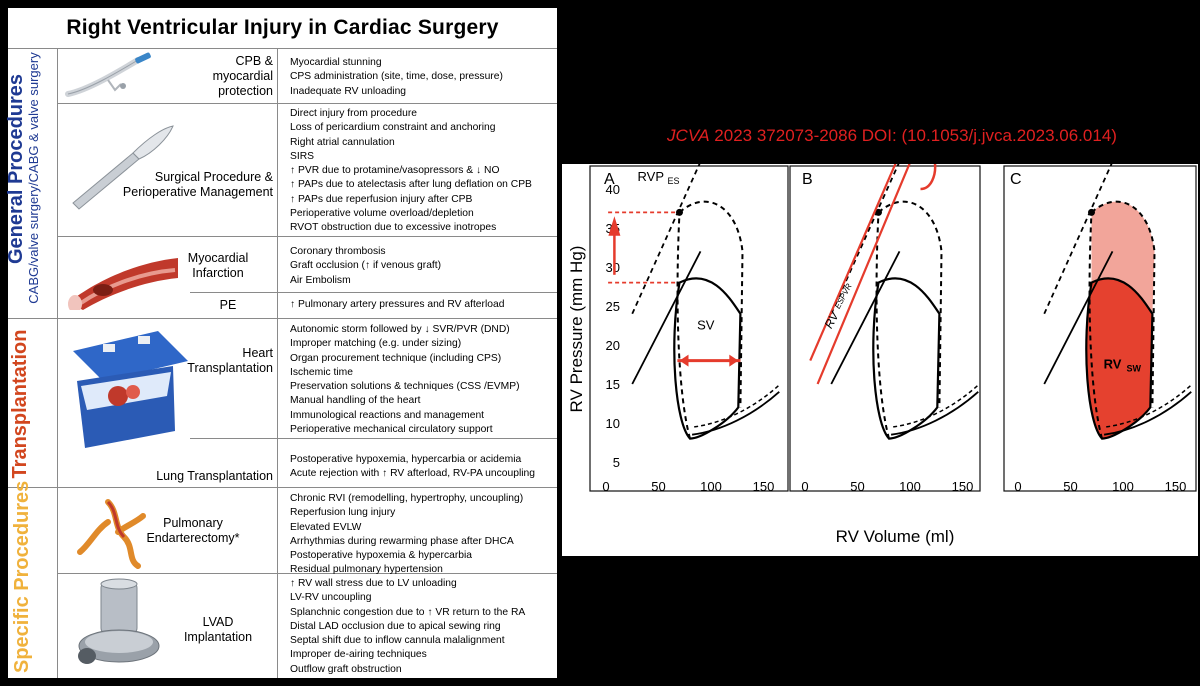 The image size is (1200, 686). I want to click on list-item: Right atrial cannulation, so click(342, 142).